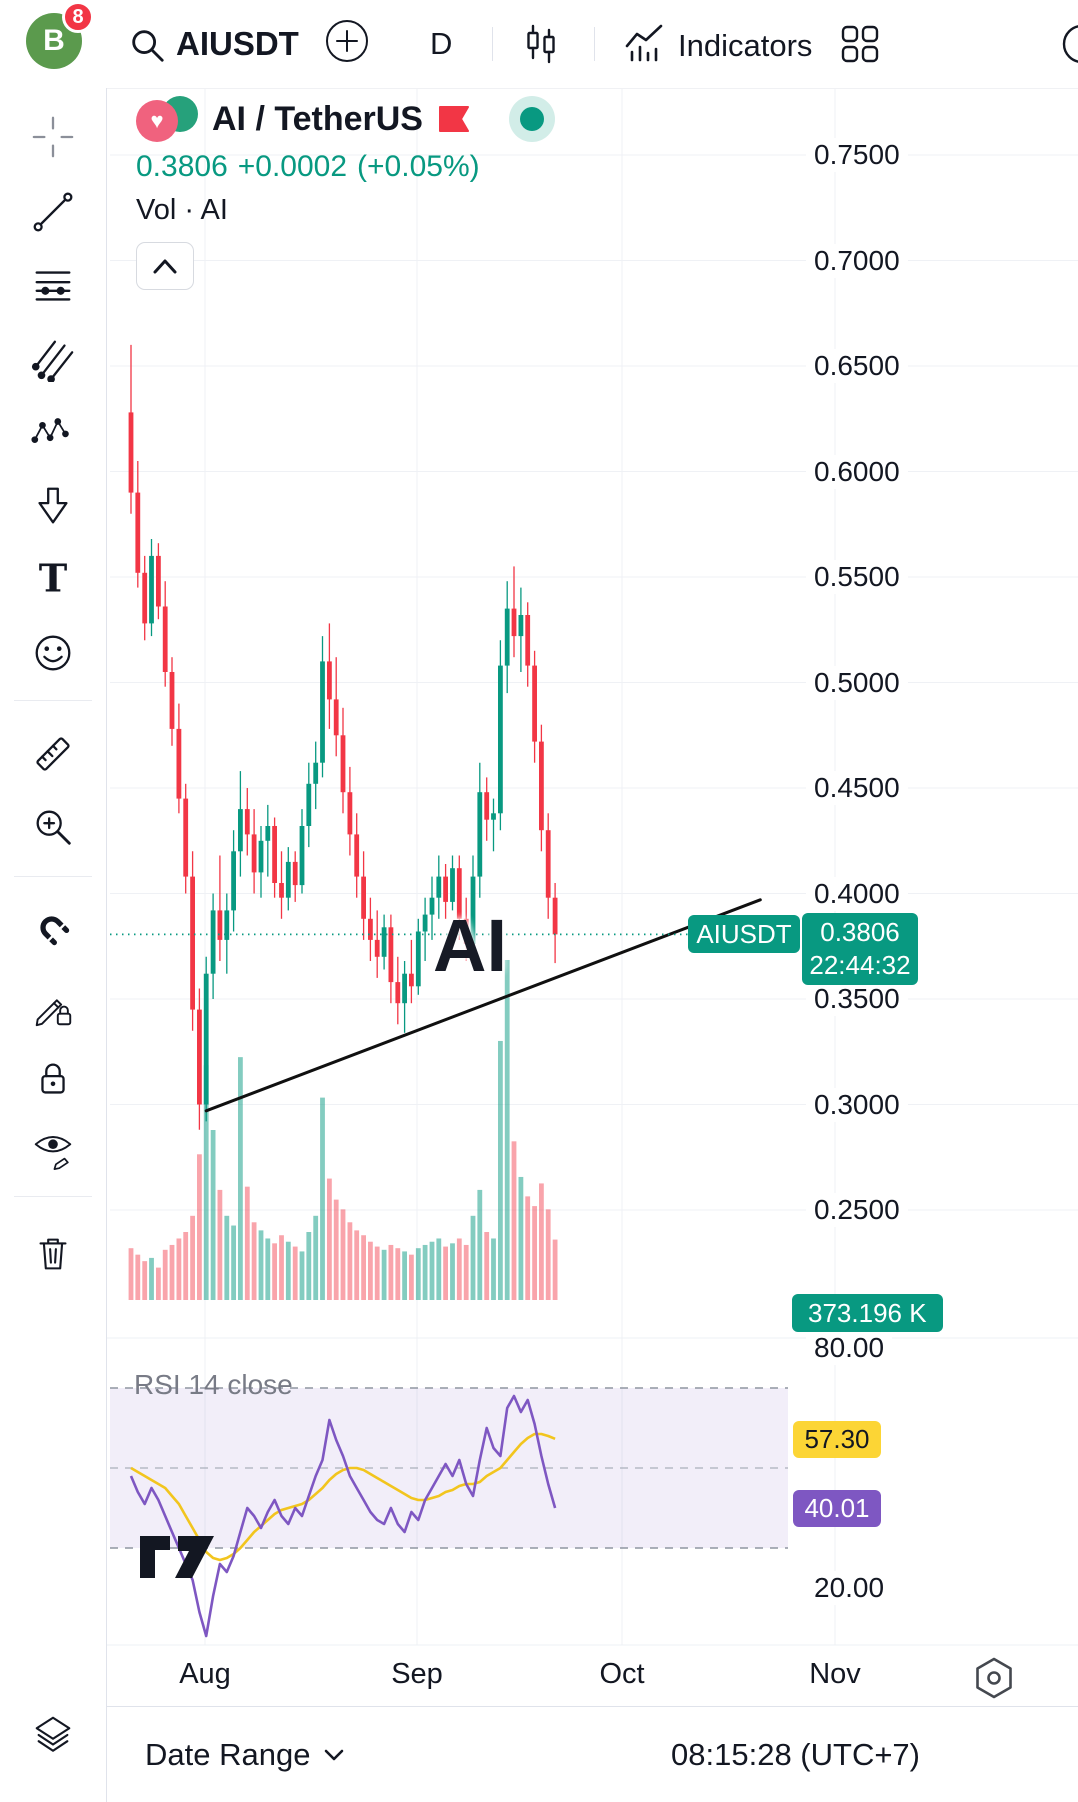 The height and width of the screenshot is (1802, 1078). What do you see at coordinates (53, 930) in the screenshot?
I see `tool-magnet` at bounding box center [53, 930].